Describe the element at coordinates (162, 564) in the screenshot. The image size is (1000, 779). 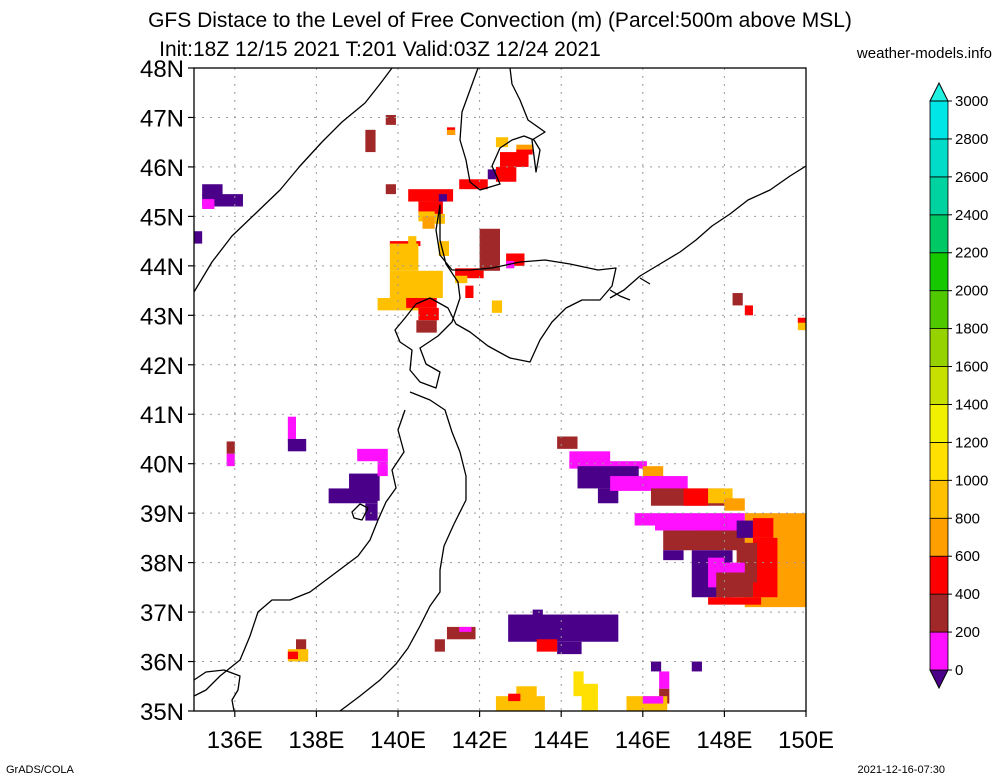
I see `lat-label: 38N` at that location.